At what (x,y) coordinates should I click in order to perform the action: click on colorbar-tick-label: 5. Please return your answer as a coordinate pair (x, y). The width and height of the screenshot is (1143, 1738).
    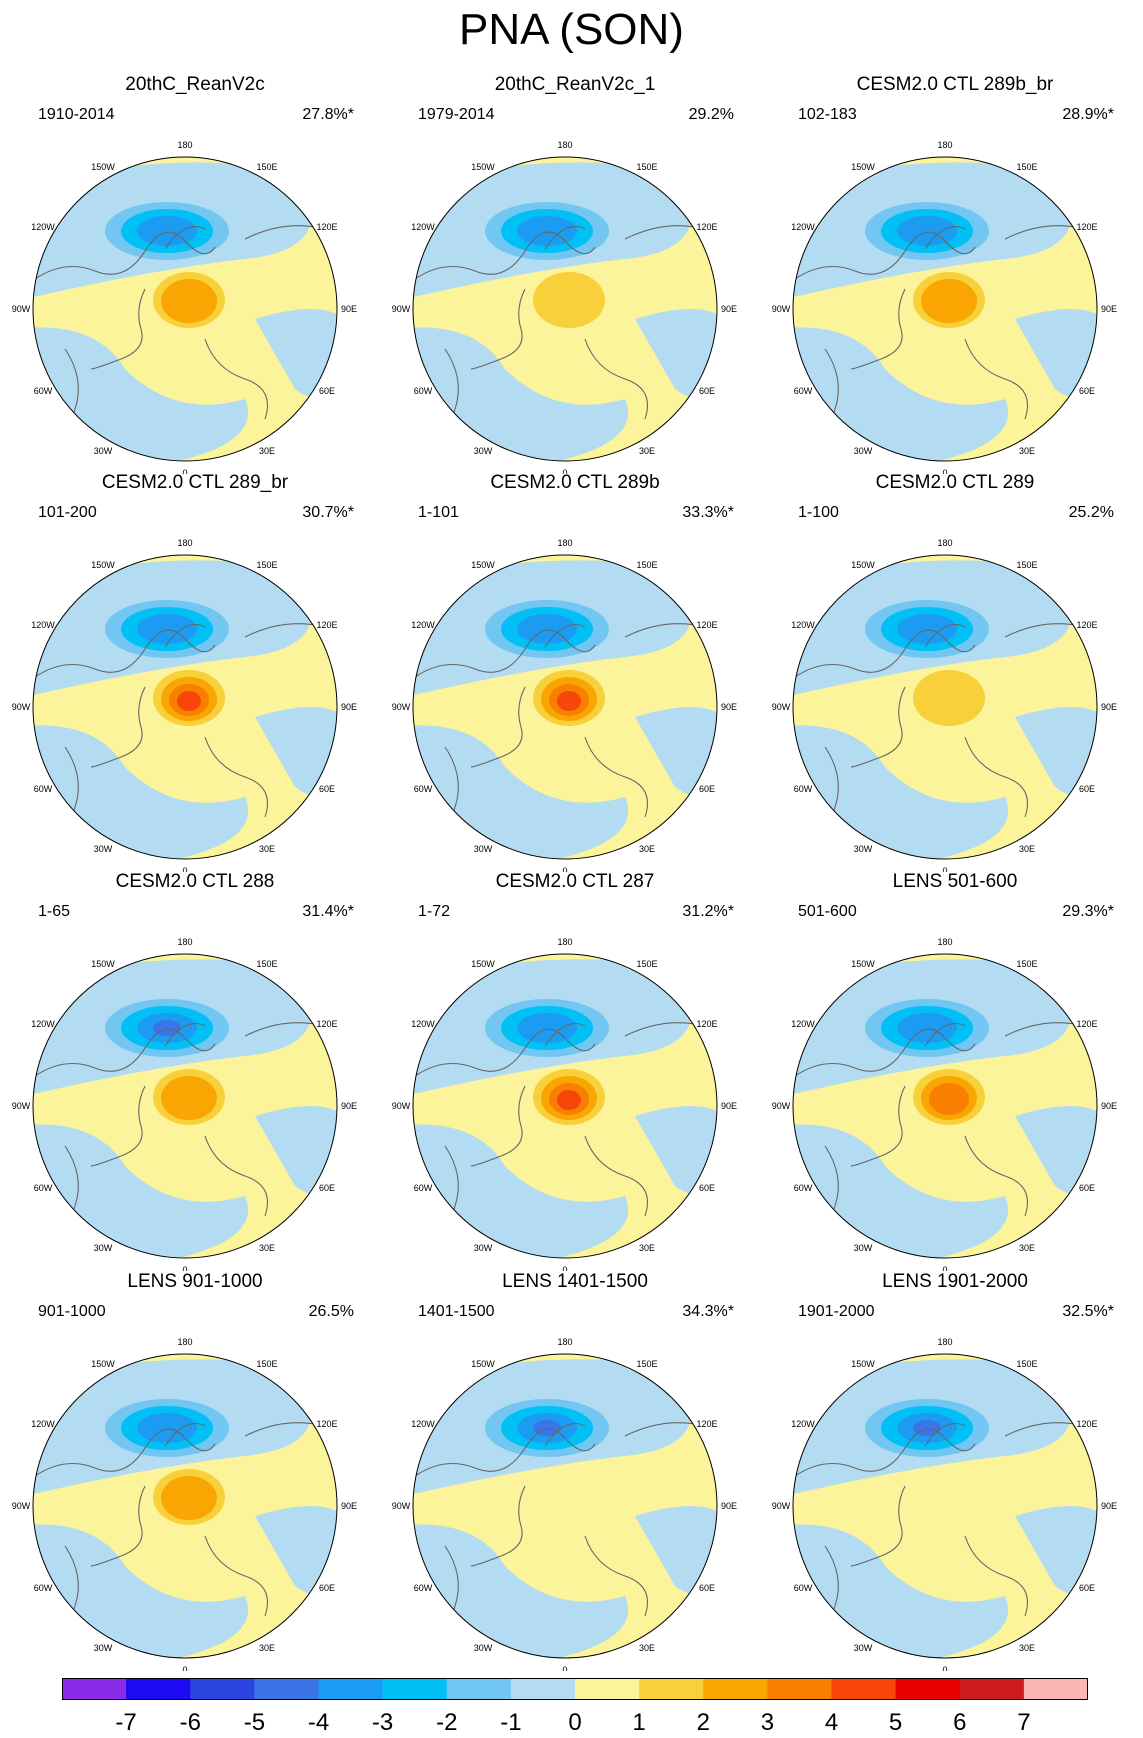
    Looking at the image, I should click on (895, 1722).